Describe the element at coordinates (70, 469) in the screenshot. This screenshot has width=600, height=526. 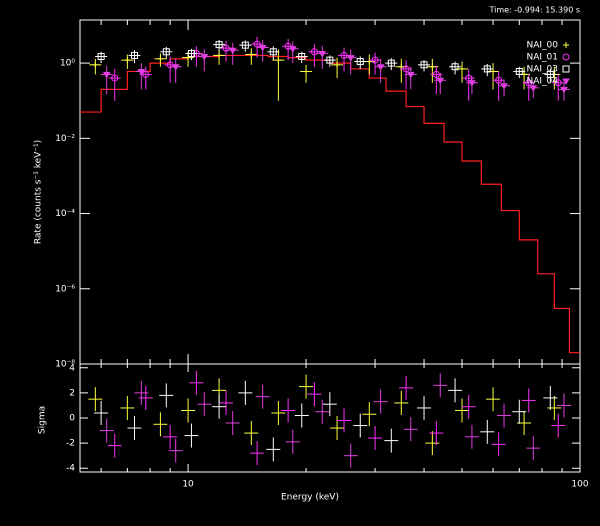
I see `residual-y-tick-label: -4` at that location.